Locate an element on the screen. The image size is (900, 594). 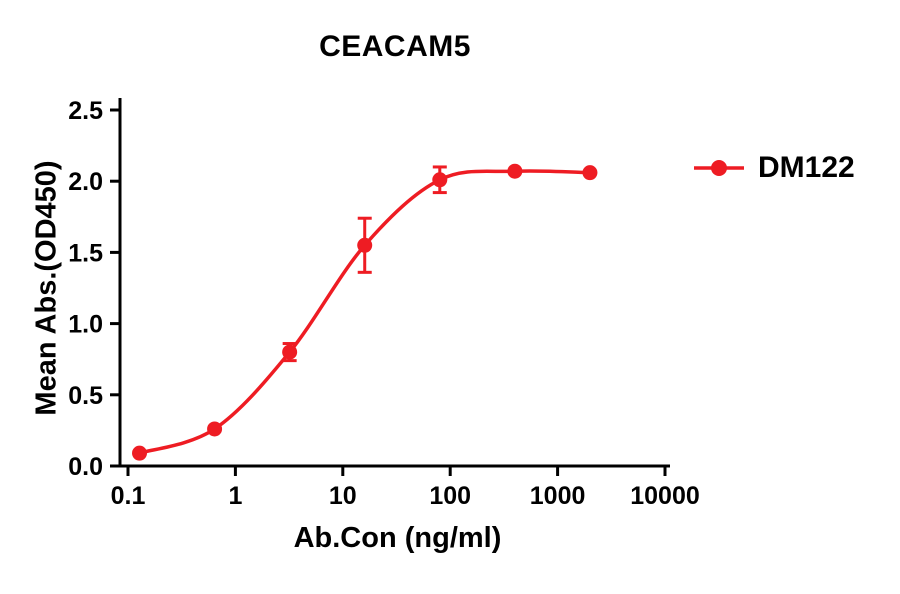
x-tick-label: 0.1 is located at coordinates (128, 496).